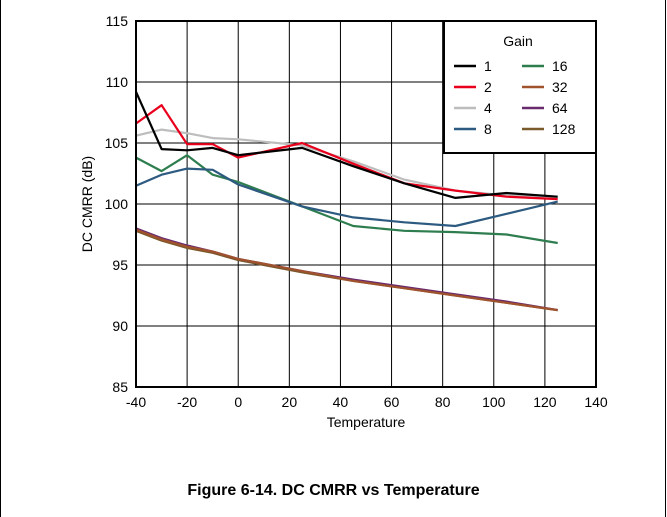 The width and height of the screenshot is (667, 517). Describe the element at coordinates (488, 66) in the screenshot. I see `legend-label-gain-1: 1` at that location.